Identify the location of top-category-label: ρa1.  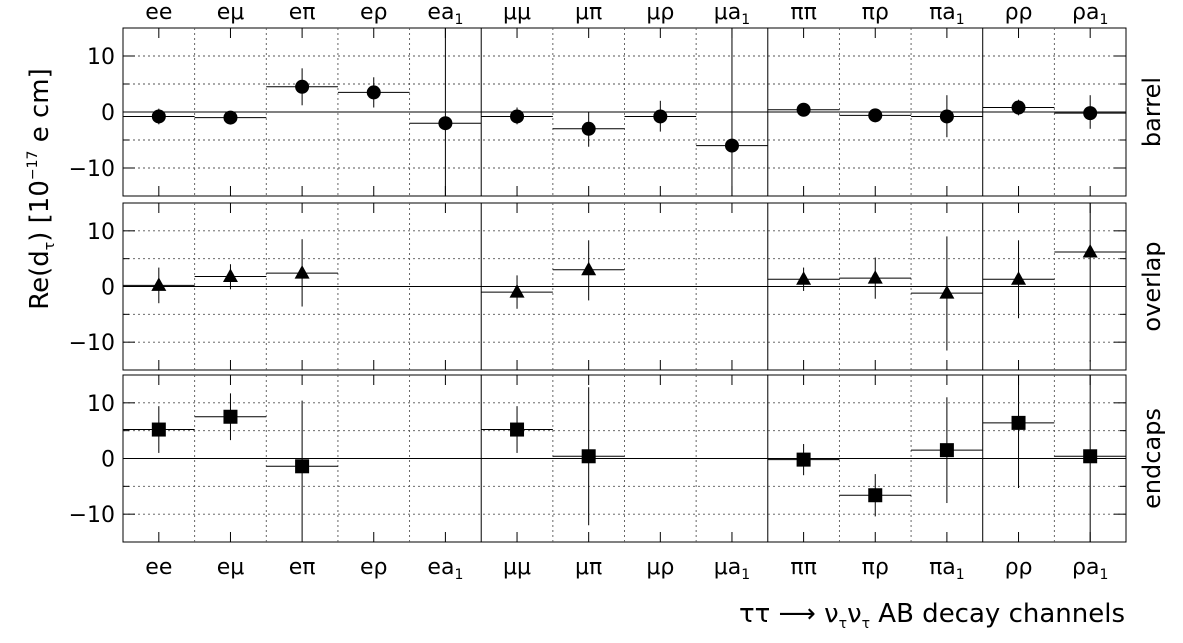
(1090, 14).